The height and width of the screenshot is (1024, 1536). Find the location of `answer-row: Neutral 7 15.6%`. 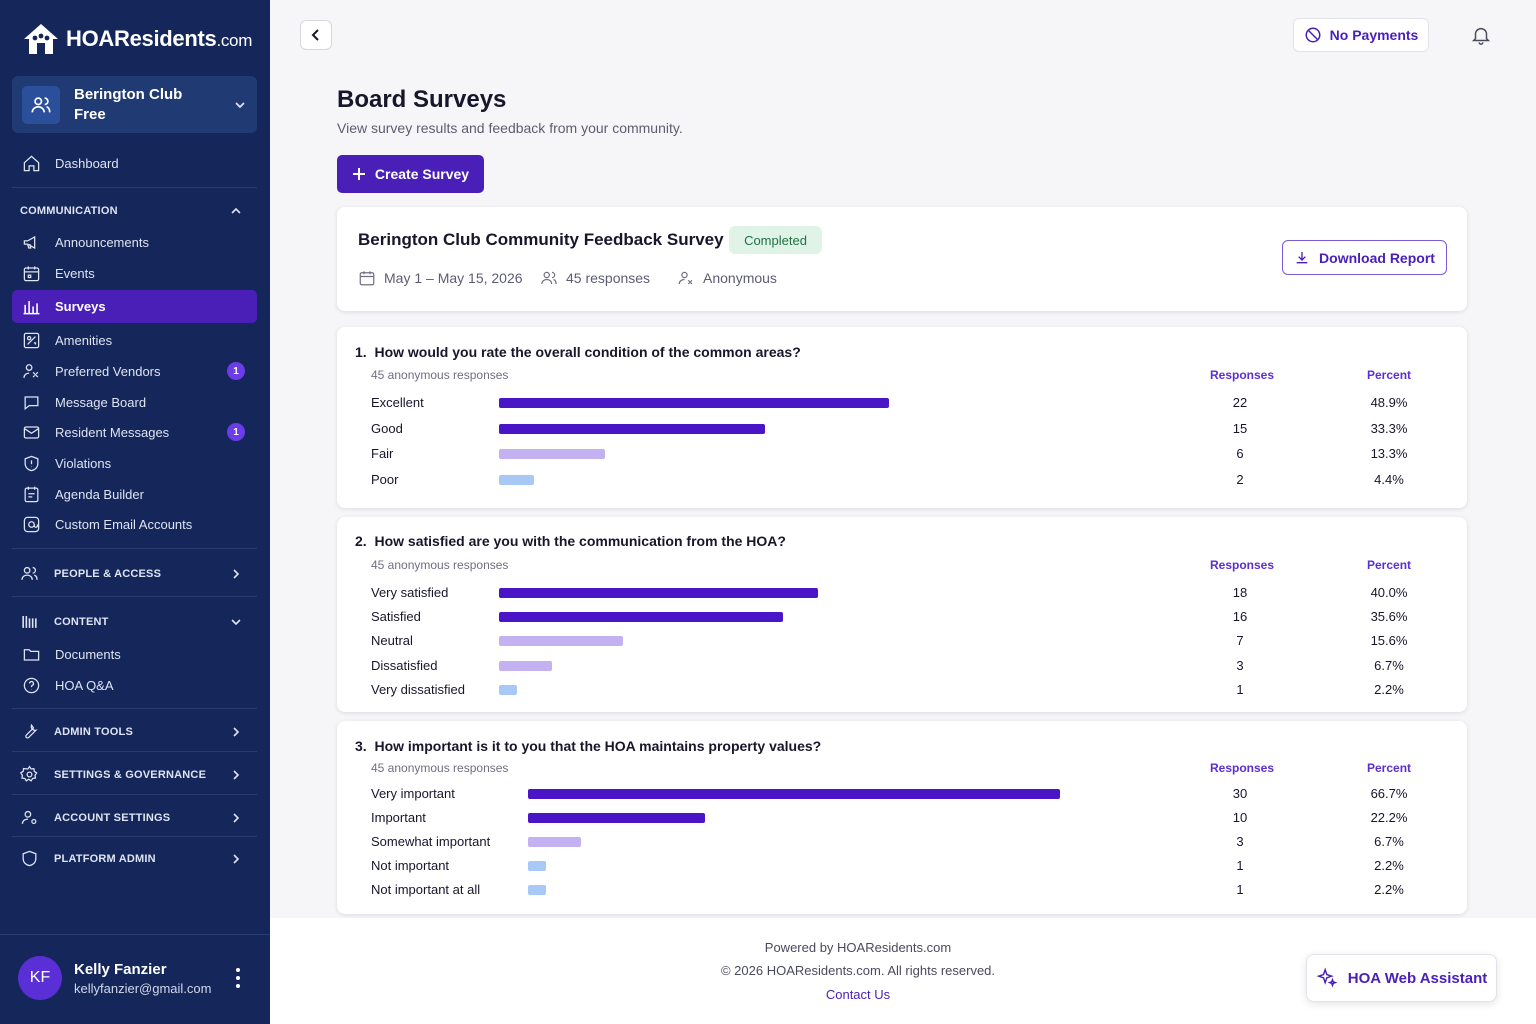

answer-row: Neutral 7 15.6% is located at coordinates (902, 641).